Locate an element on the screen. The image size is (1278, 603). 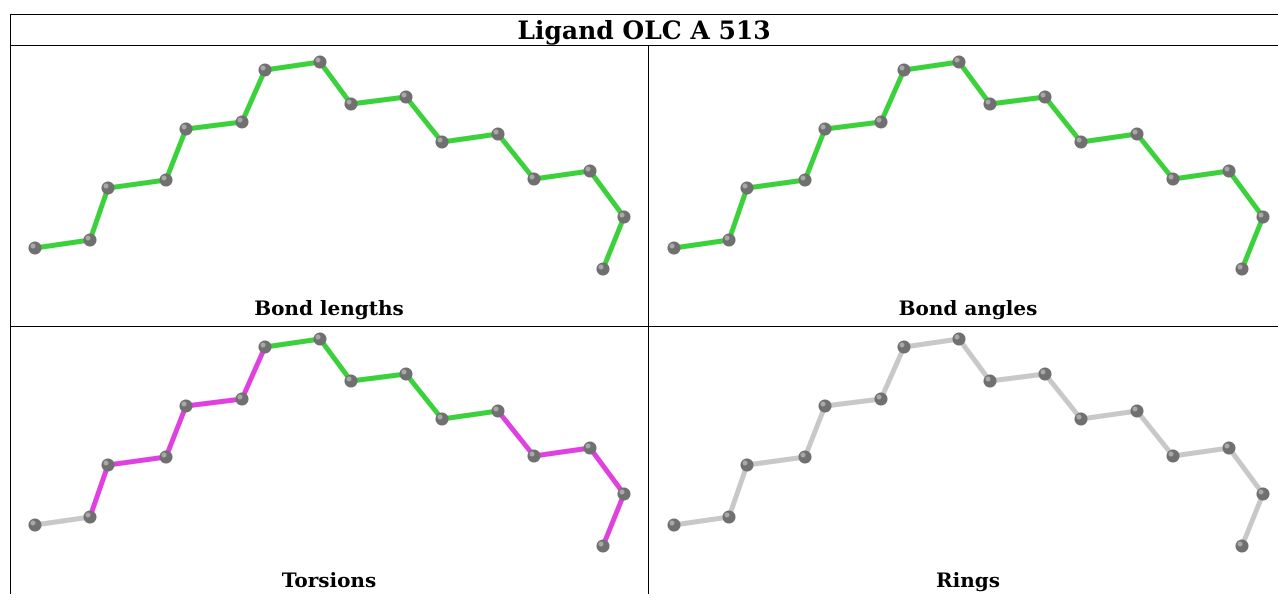
border-row-divider is located at coordinates (644, 326).